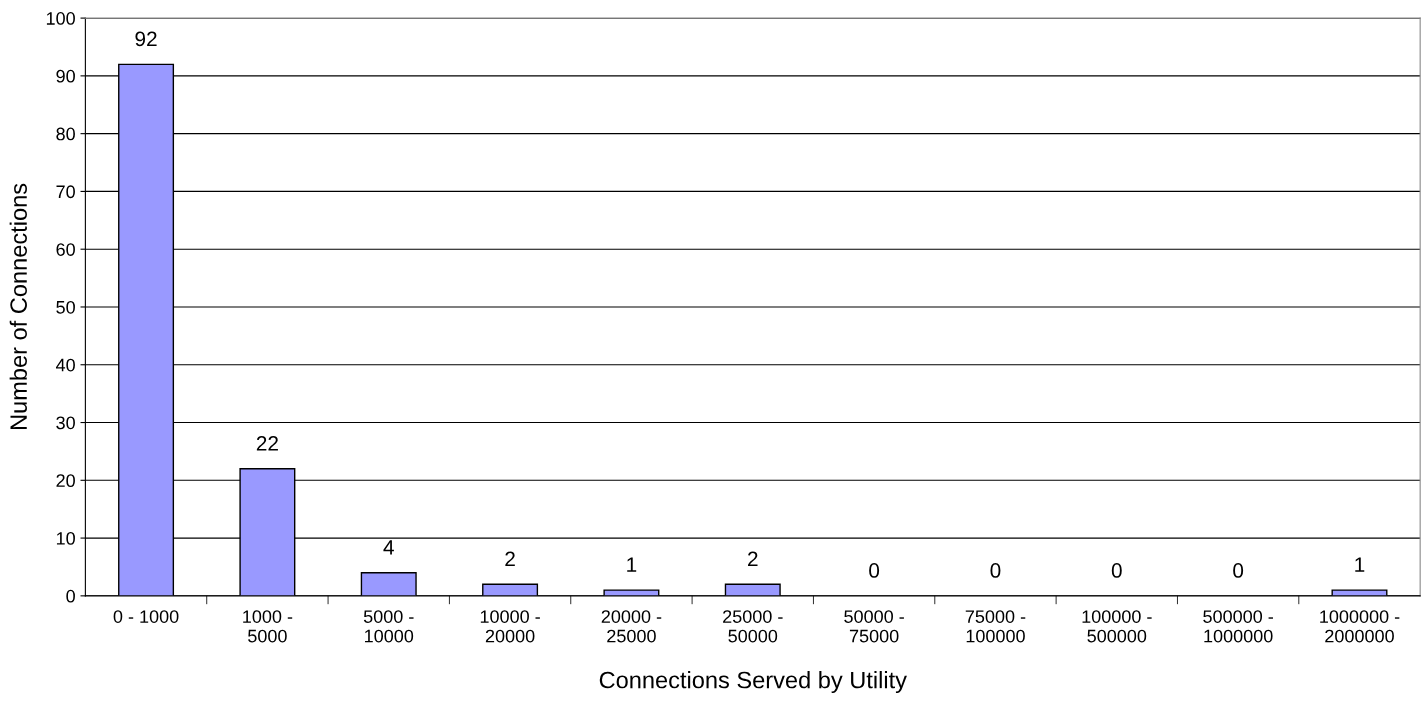 This screenshot has height=724, width=1423. Describe the element at coordinates (1117, 626) in the screenshot. I see `x-tick-label: 100000 - 500000` at that location.